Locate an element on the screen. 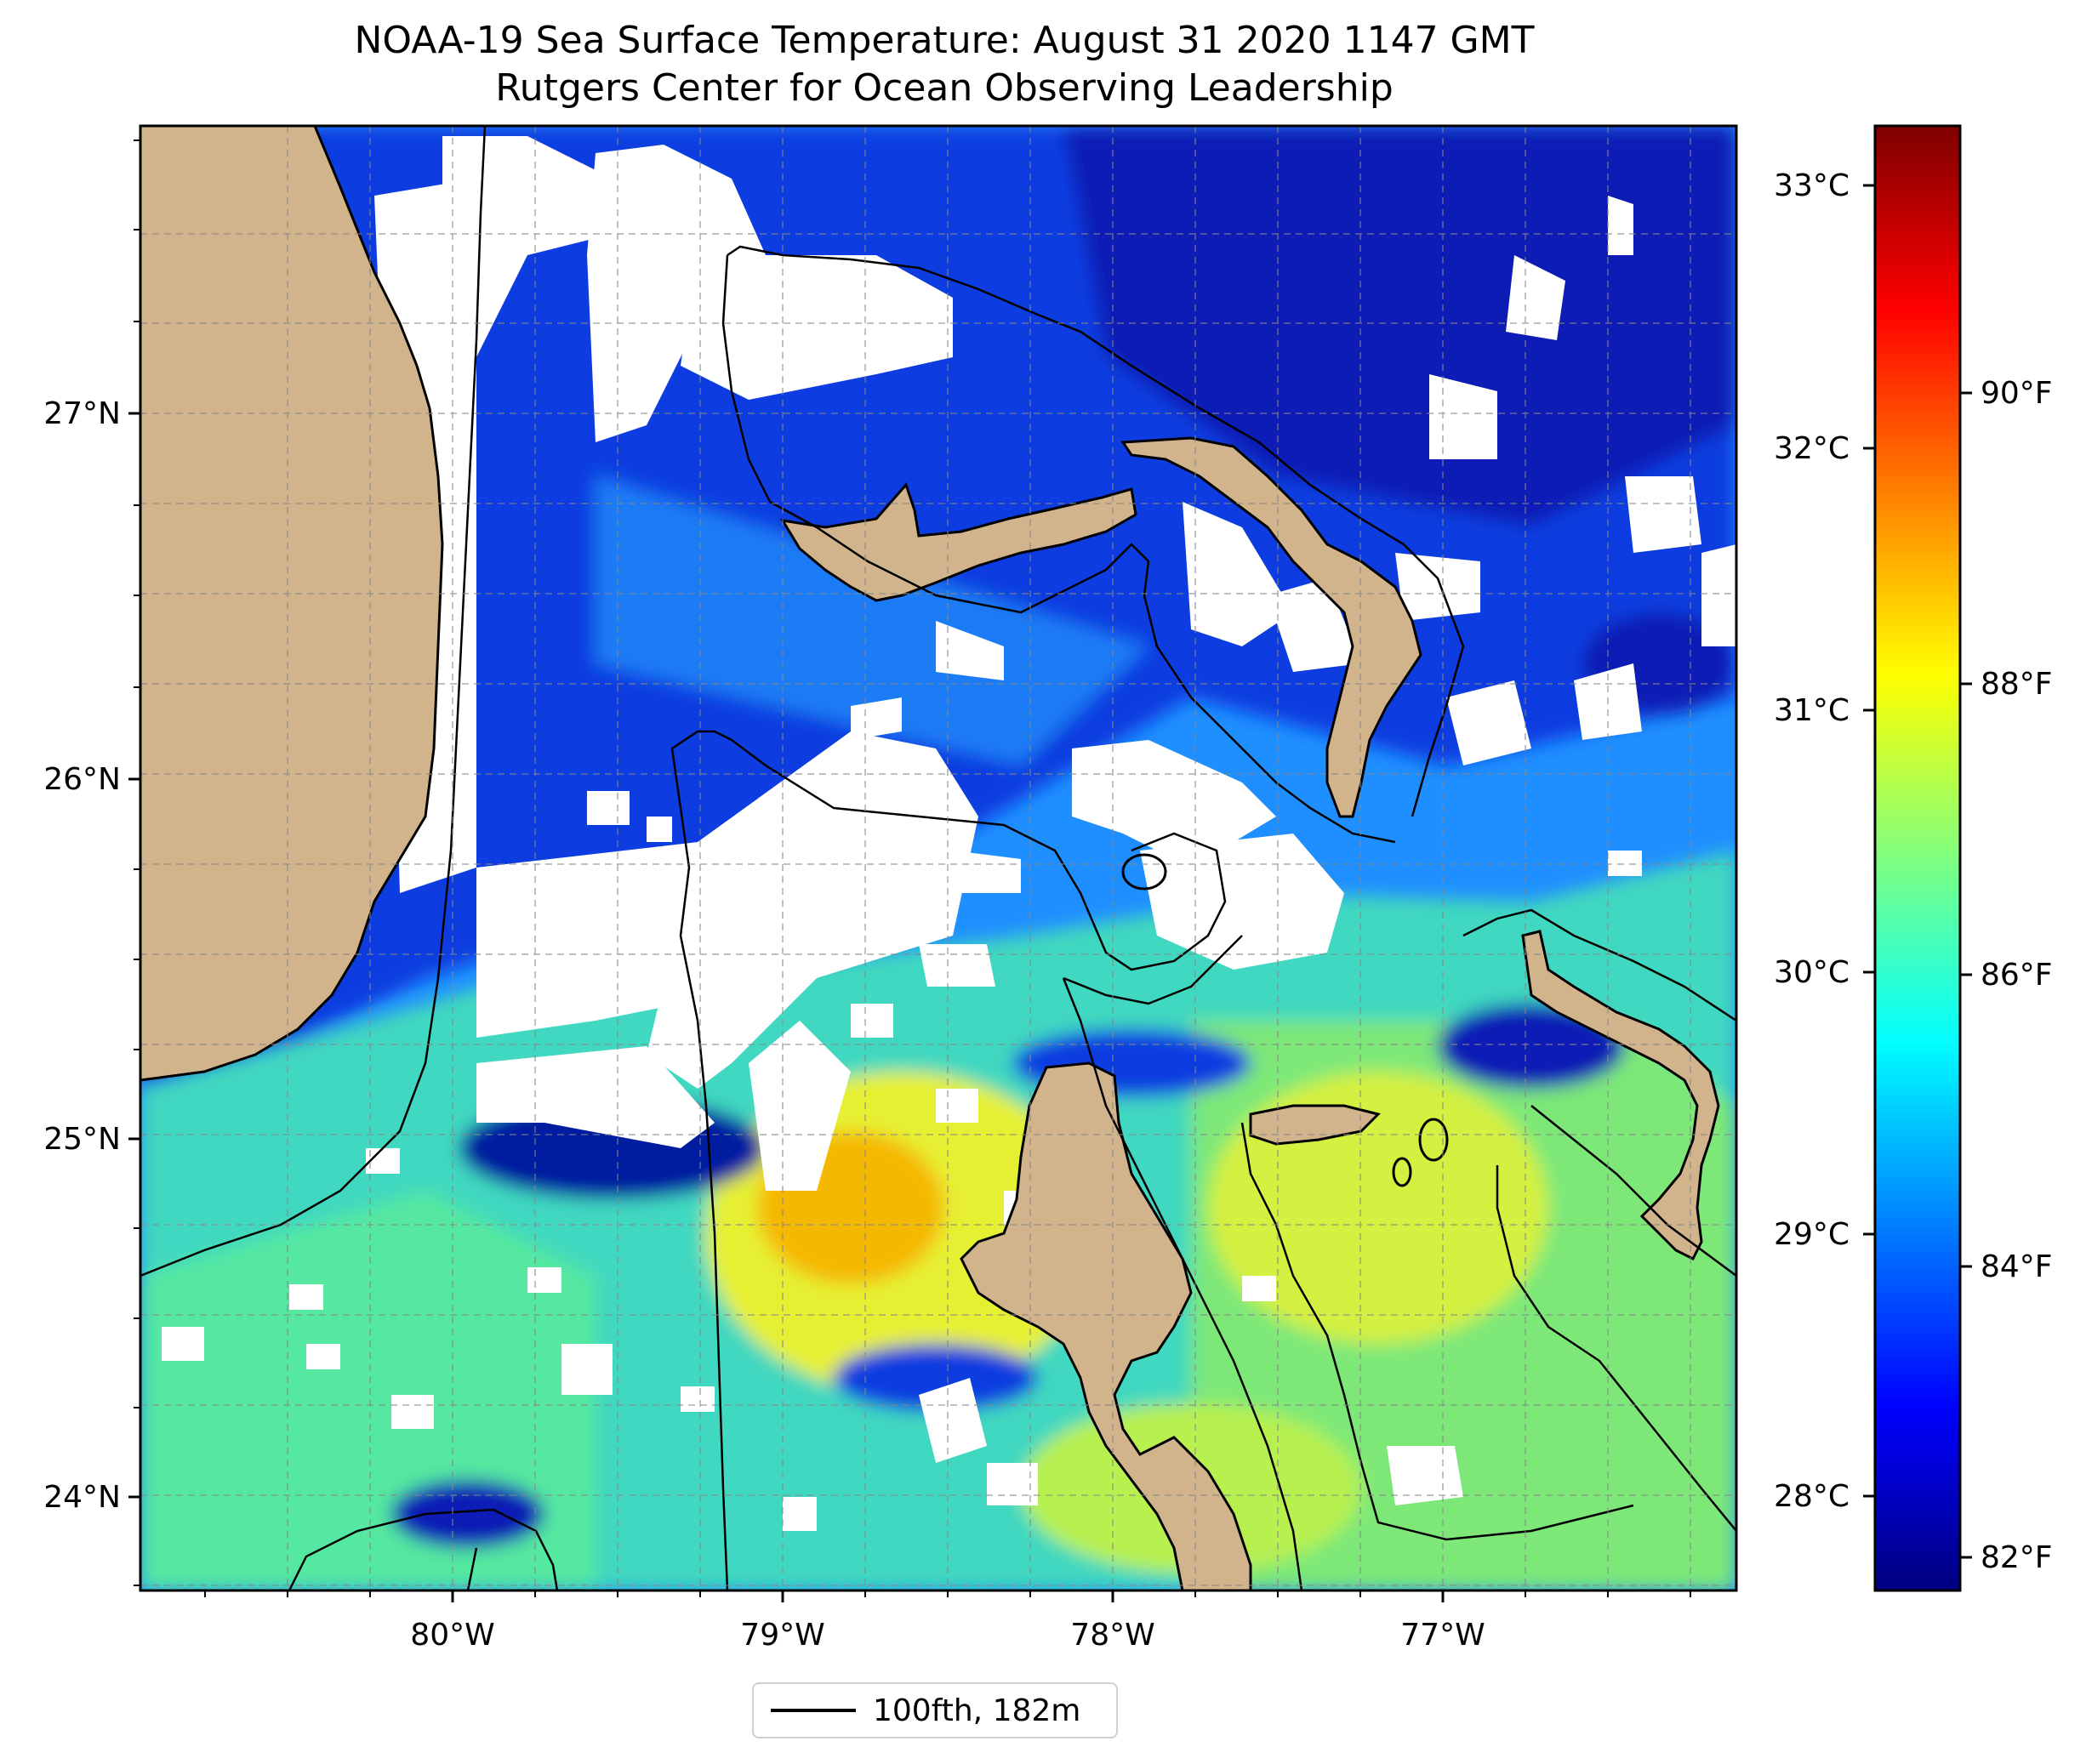 The width and height of the screenshot is (2086, 1764). fahrenheit-tick-label: 84°F is located at coordinates (2017, 1266).